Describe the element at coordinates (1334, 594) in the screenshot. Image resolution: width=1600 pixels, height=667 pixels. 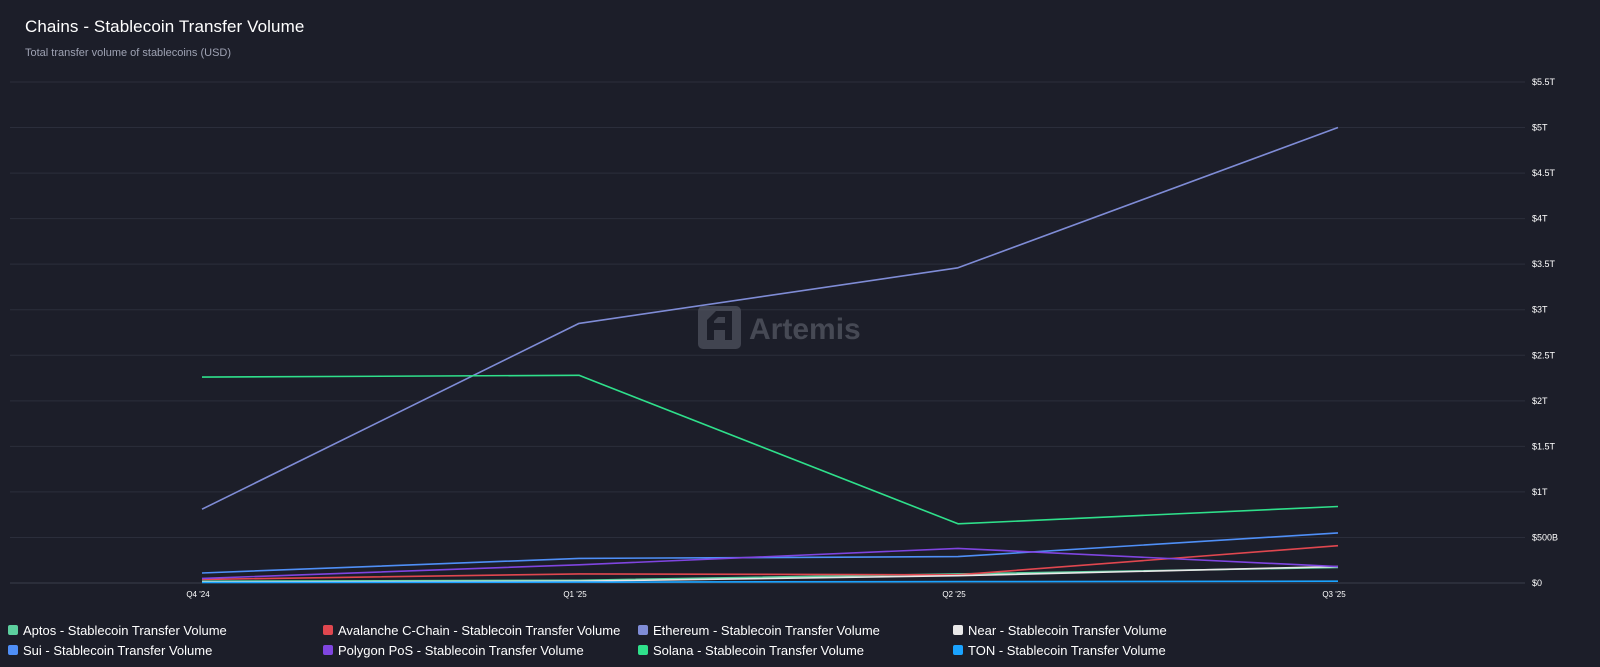
I see `x-tick-label: Q3 '25` at that location.